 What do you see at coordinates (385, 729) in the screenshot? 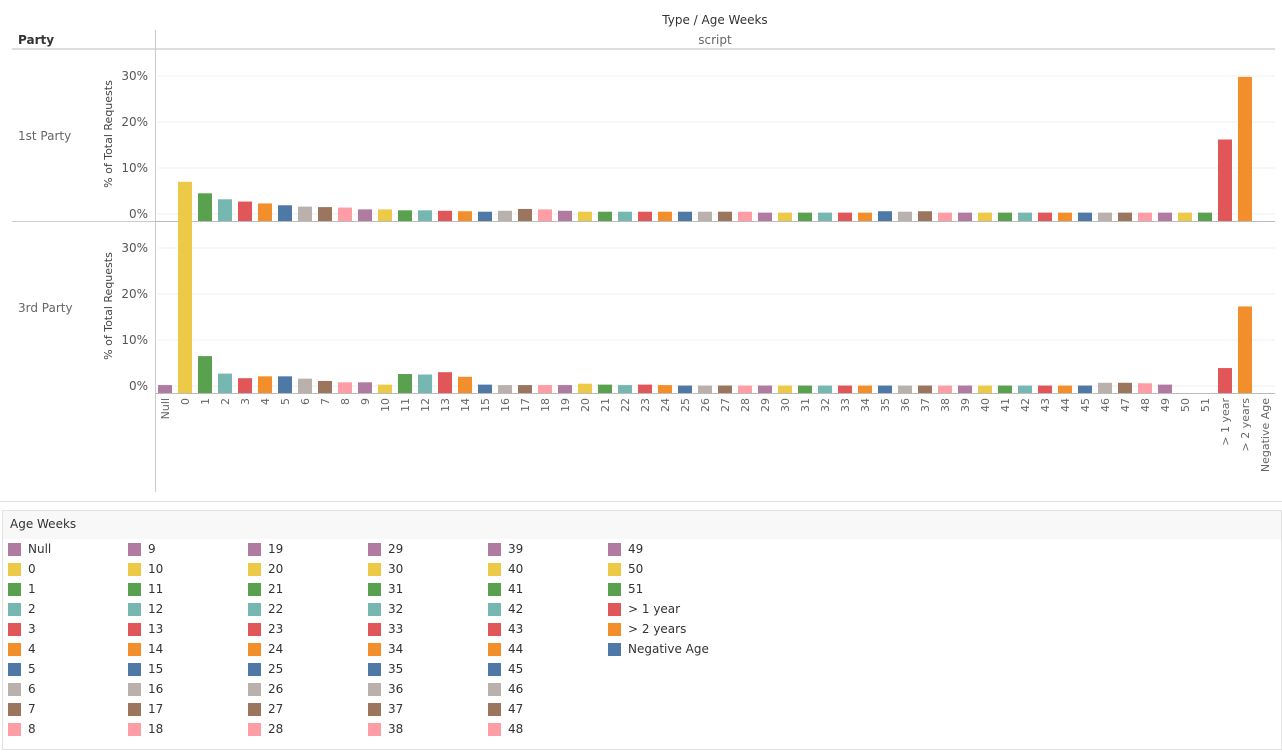
I see `legend-item: 38` at bounding box center [385, 729].